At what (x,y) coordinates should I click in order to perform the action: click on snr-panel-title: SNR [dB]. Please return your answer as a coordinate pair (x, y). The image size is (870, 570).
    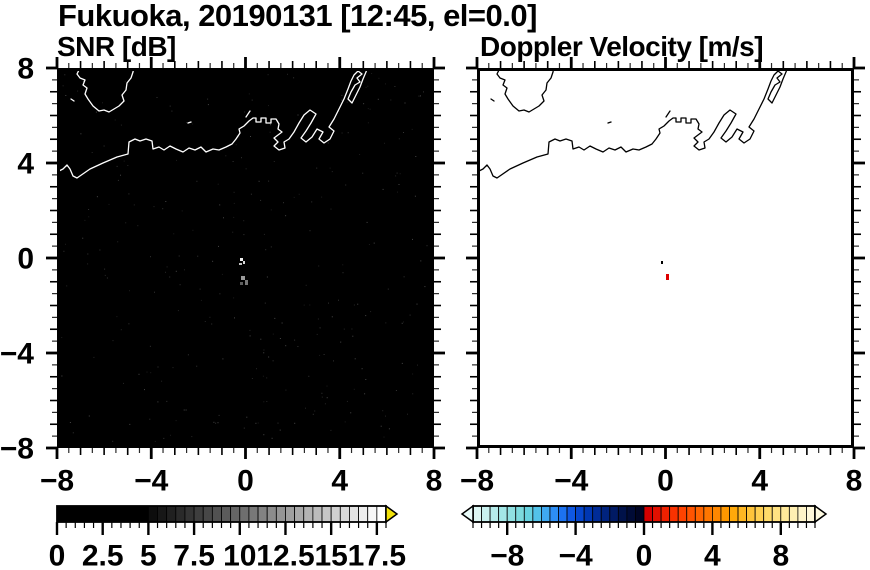
    Looking at the image, I should click on (116, 46).